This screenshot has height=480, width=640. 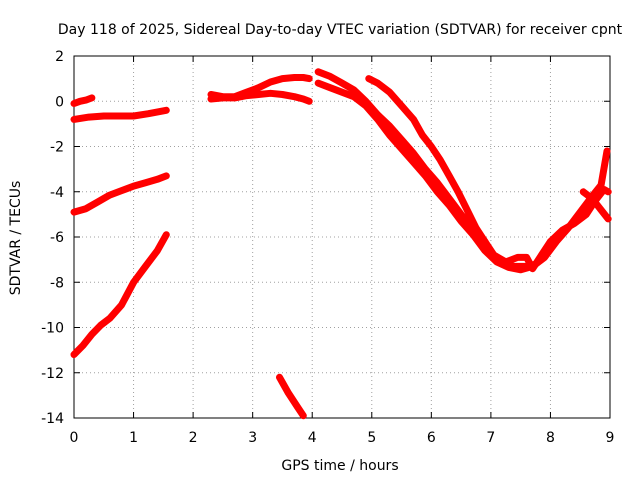 I want to click on x-tick-label: 5, so click(x=371, y=438).